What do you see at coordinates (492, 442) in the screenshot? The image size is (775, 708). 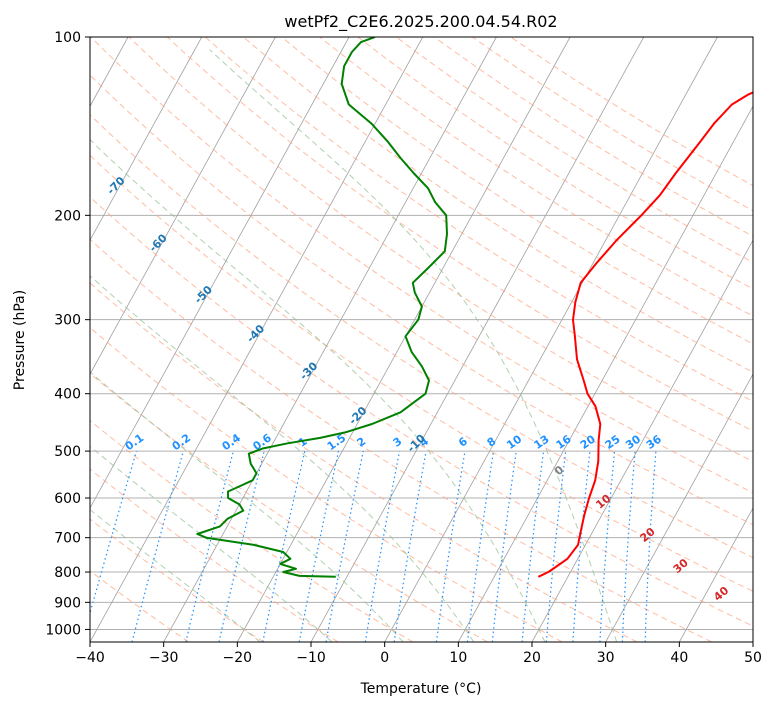 I see `mixing-ratio-label: 8` at bounding box center [492, 442].